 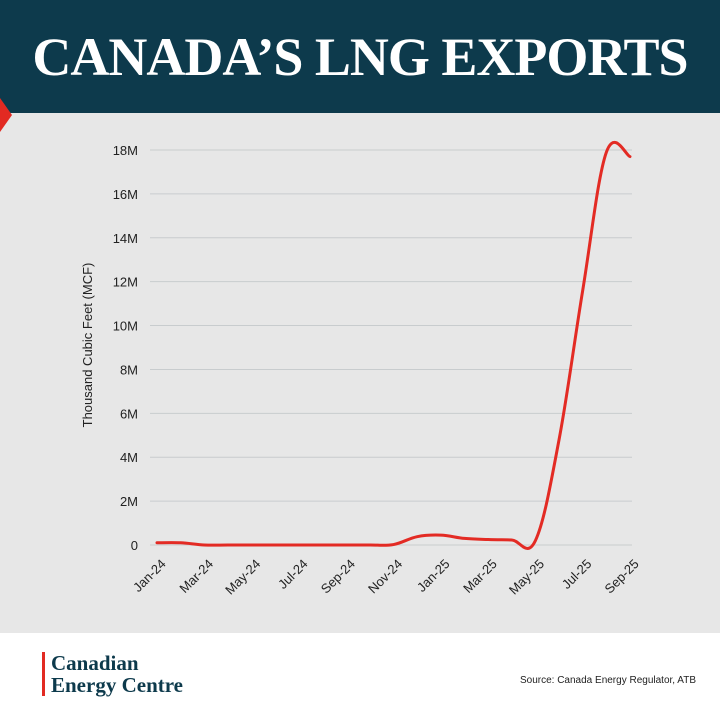 What do you see at coordinates (149, 575) in the screenshot?
I see `x-tick-label: Jan-24` at bounding box center [149, 575].